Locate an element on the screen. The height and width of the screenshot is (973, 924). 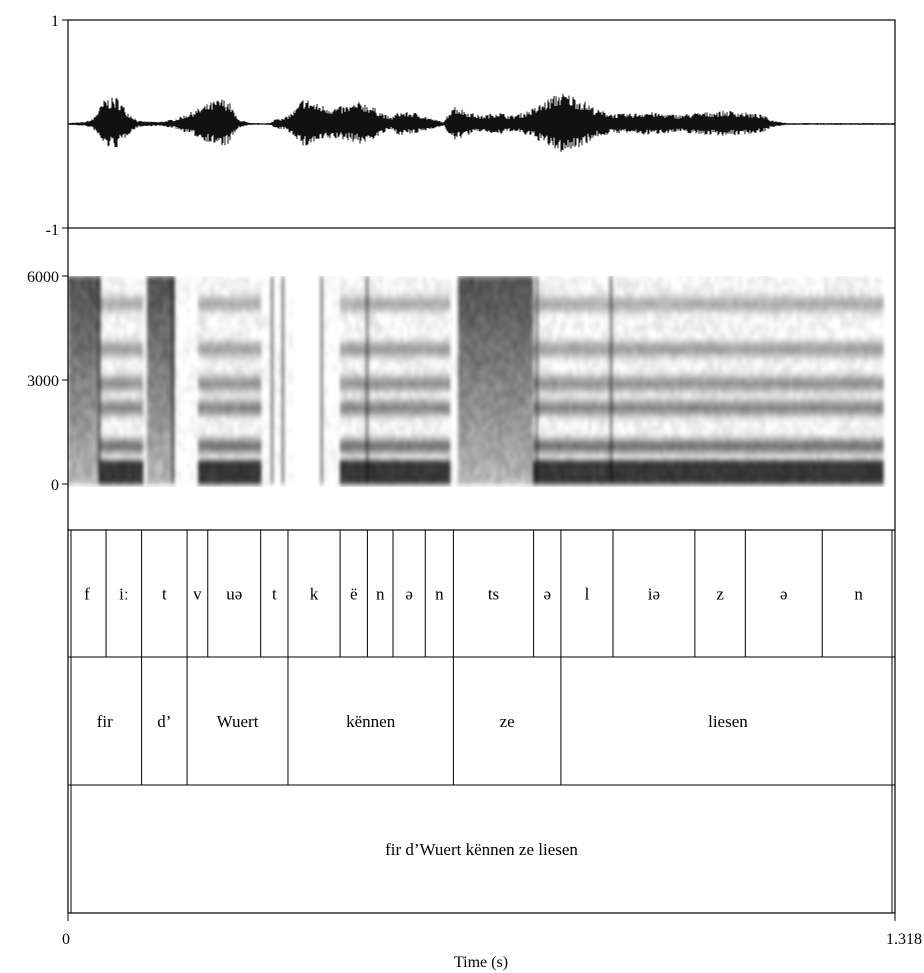
phone-label: z is located at coordinates (720, 594).